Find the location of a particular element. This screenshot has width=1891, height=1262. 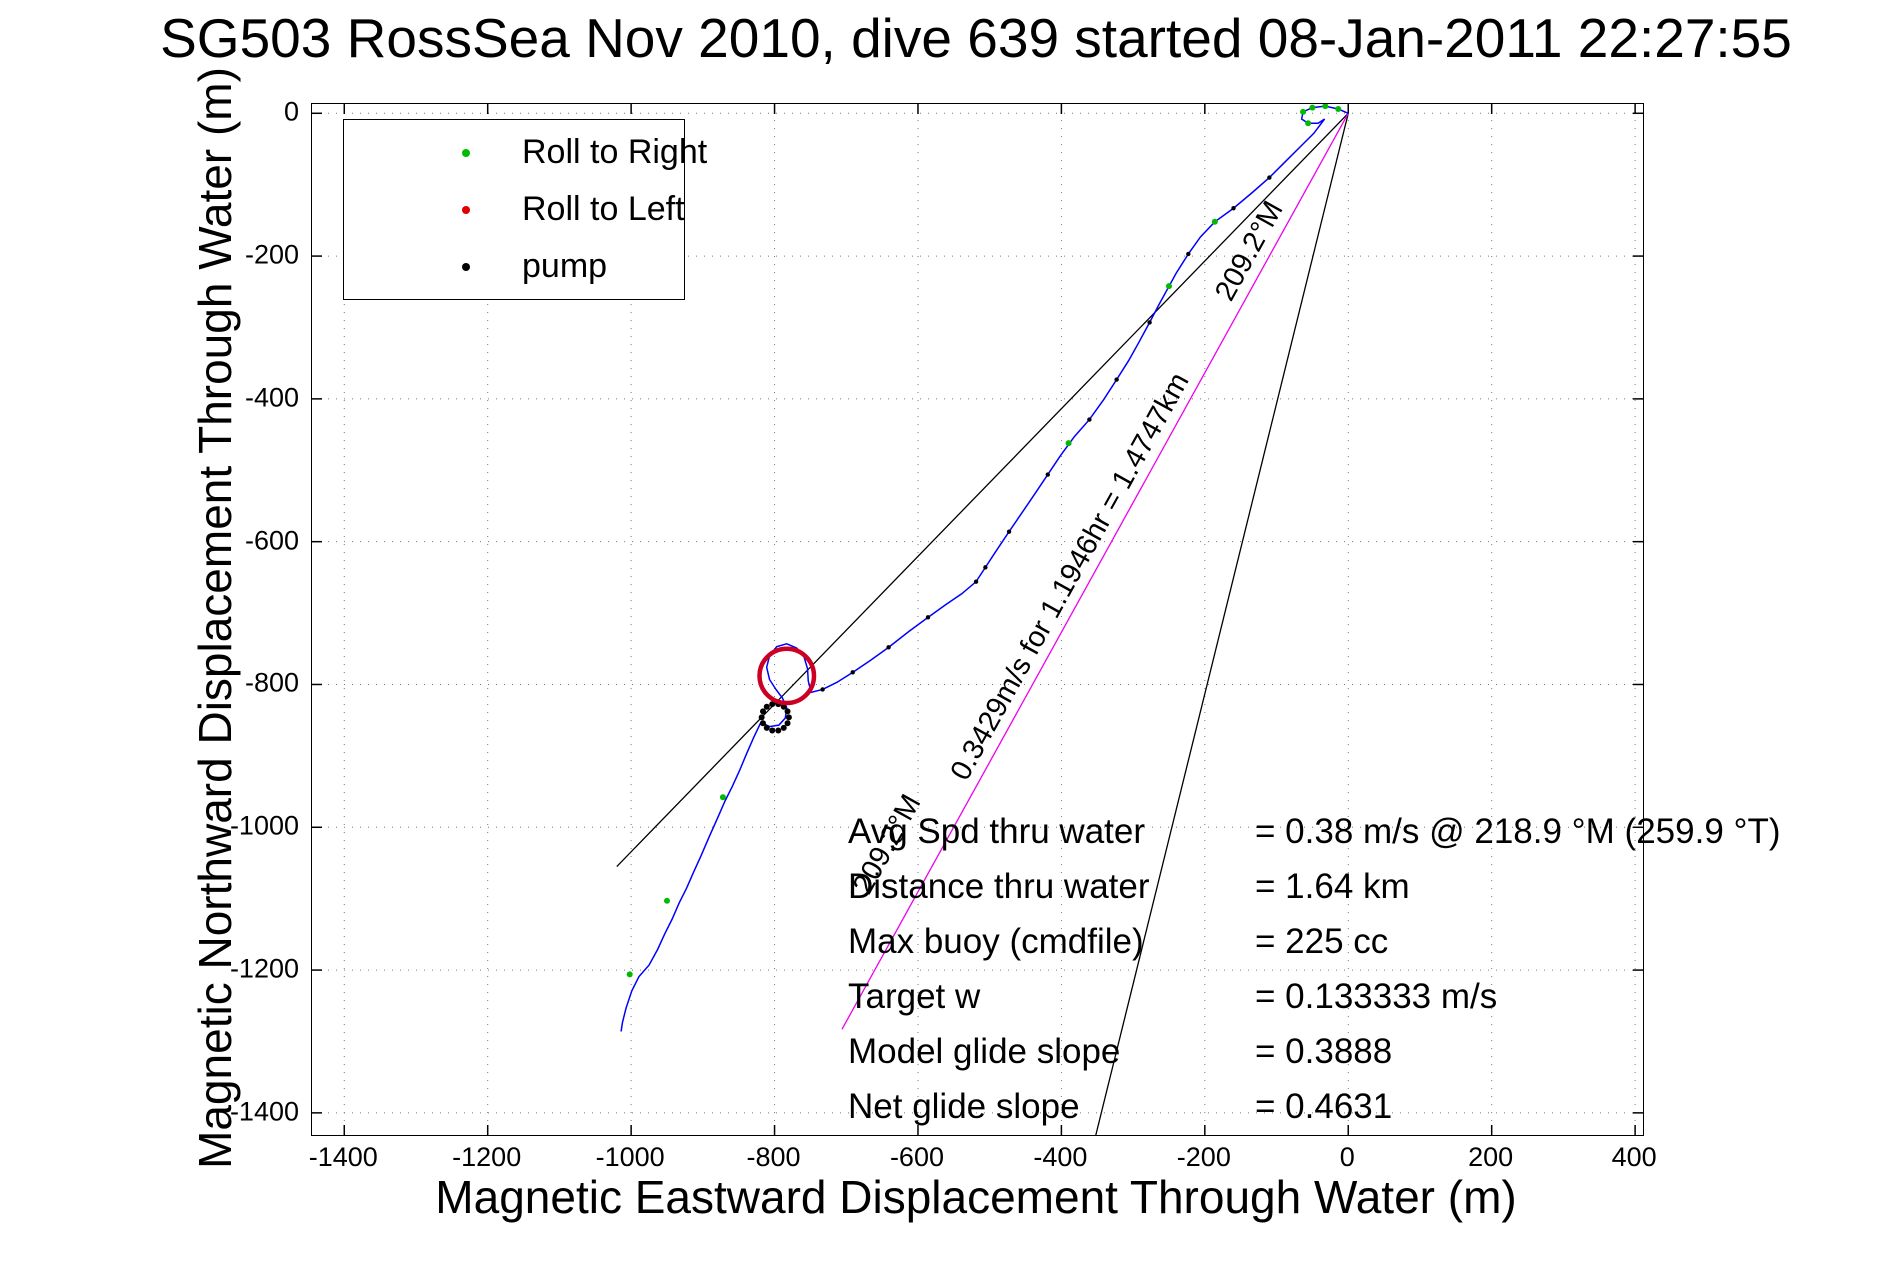

y-tick-label: -600 is located at coordinates (271, 540).